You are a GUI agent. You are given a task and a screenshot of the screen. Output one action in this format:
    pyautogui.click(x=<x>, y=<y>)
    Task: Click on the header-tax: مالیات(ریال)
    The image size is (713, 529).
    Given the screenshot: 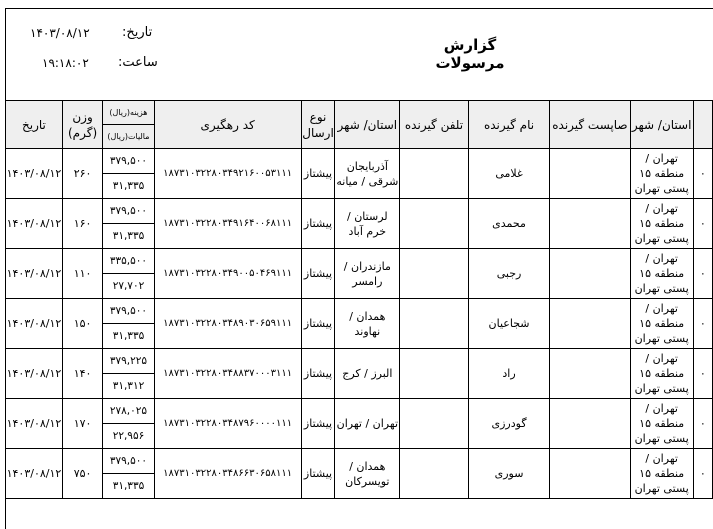 What is the action you would take?
    pyautogui.click(x=128, y=136)
    